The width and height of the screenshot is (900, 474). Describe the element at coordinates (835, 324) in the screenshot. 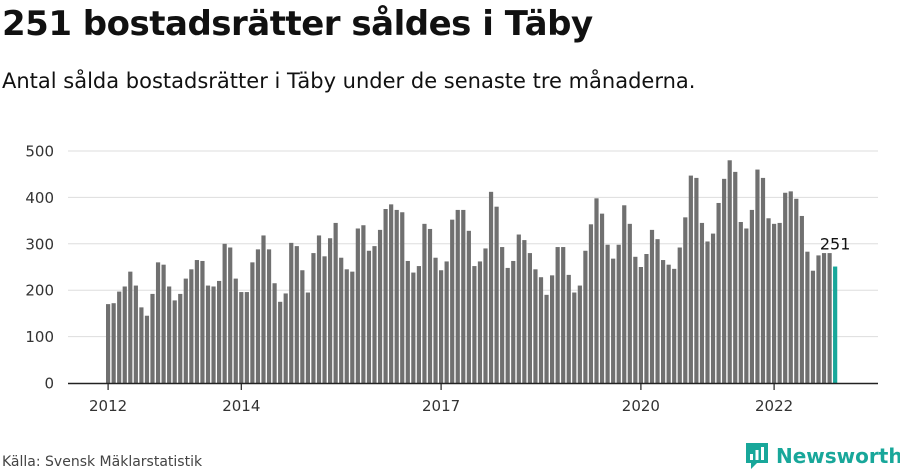

I see `bar-highlight` at that location.